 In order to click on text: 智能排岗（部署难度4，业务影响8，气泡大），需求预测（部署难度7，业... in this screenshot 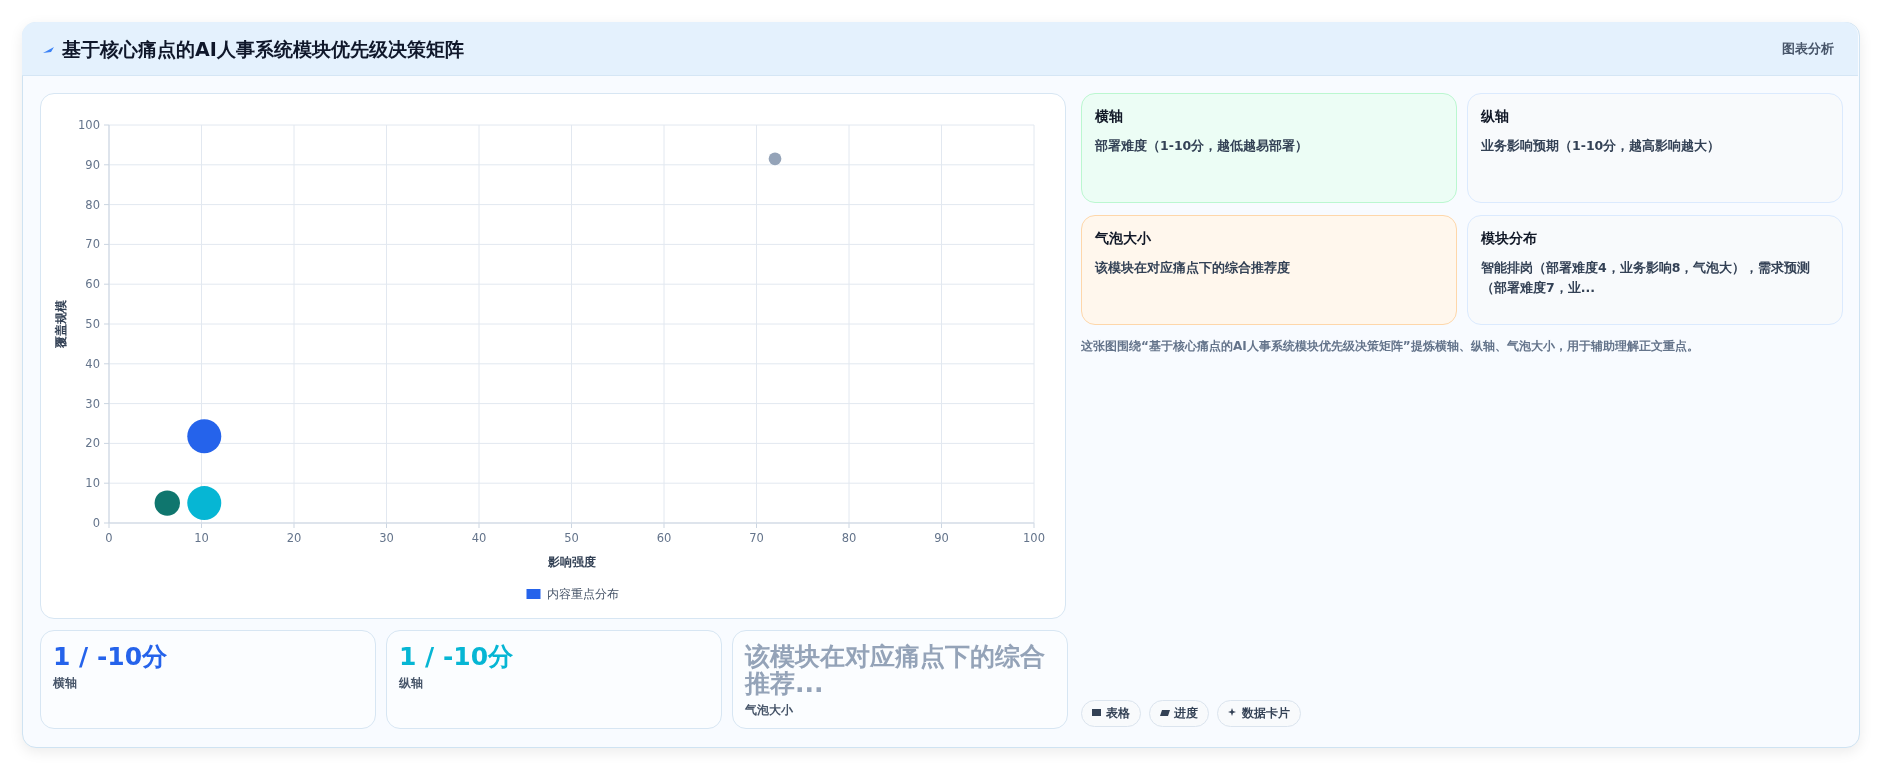, I will do `click(1646, 278)`.